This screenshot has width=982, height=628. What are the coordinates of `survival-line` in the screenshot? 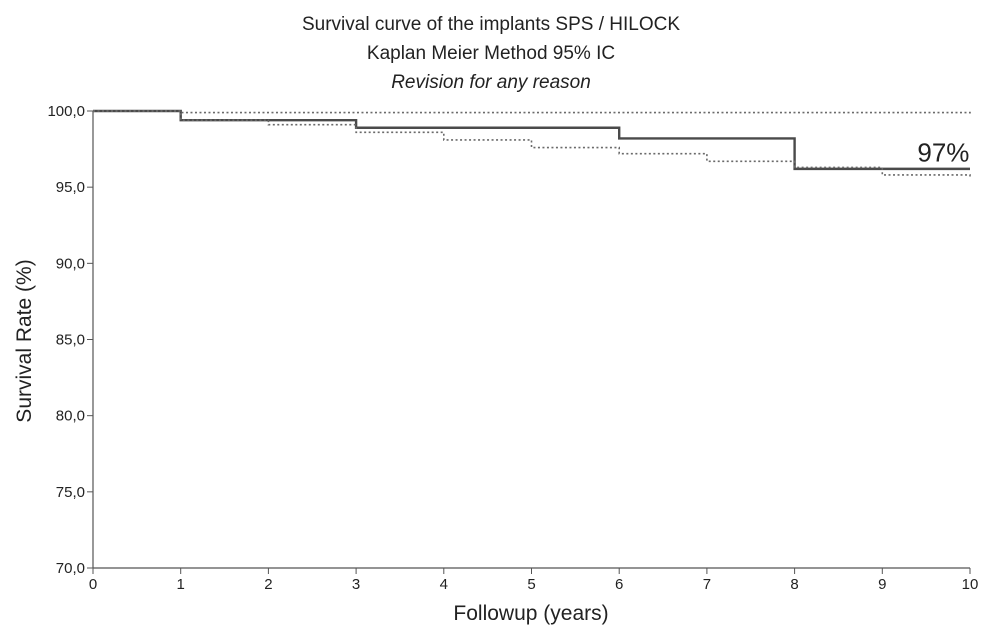 It's located at (531, 140).